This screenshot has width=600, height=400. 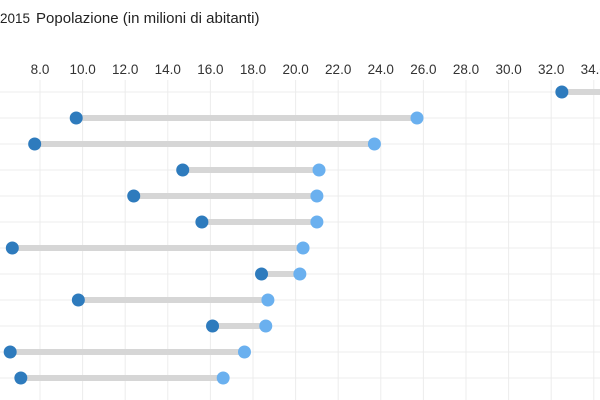 What do you see at coordinates (15, 18) in the screenshot?
I see `year-label: 2015` at bounding box center [15, 18].